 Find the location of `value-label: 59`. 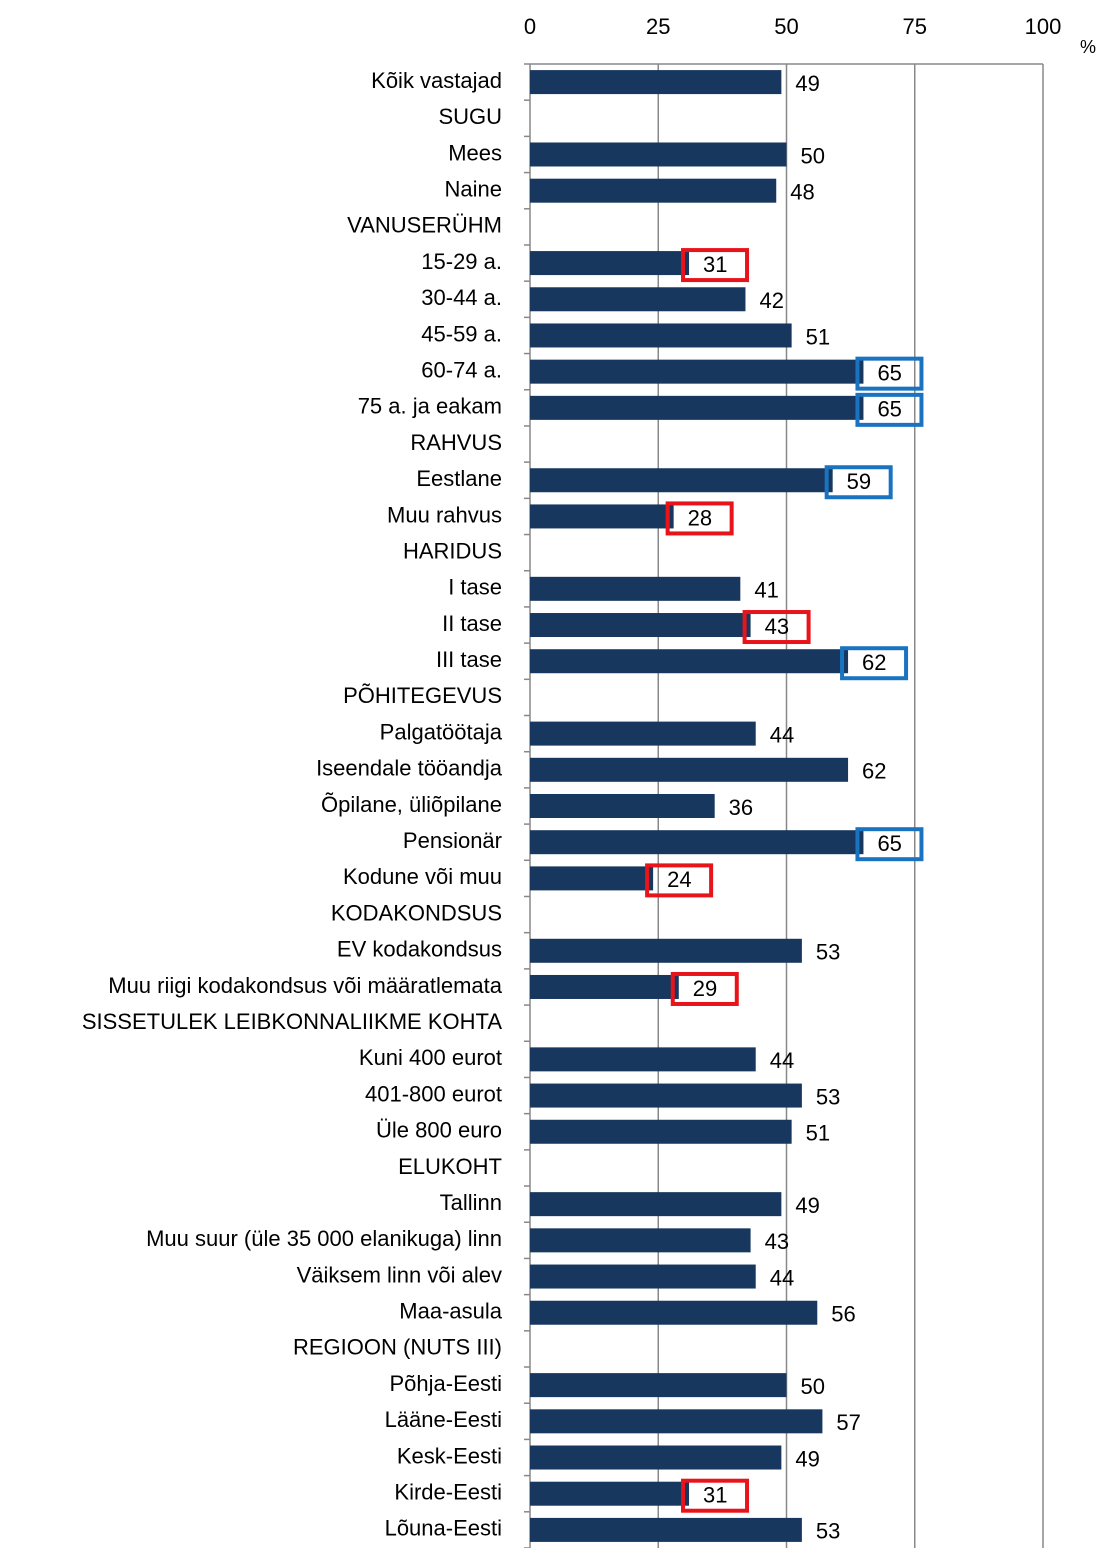

value-label: 59 is located at coordinates (859, 481).